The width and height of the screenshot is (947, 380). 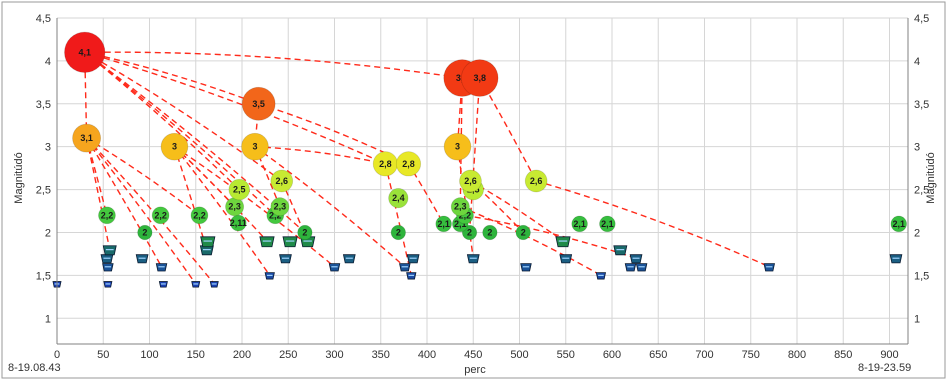 What do you see at coordinates (475, 370) in the screenshot?
I see `x-axis-title: perc` at bounding box center [475, 370].